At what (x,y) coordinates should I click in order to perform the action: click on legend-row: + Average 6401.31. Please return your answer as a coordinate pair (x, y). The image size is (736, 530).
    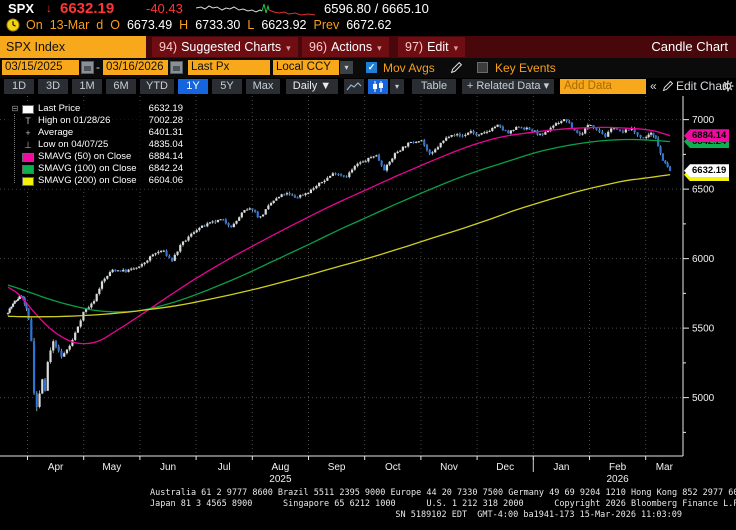
    Looking at the image, I should click on (97, 133).